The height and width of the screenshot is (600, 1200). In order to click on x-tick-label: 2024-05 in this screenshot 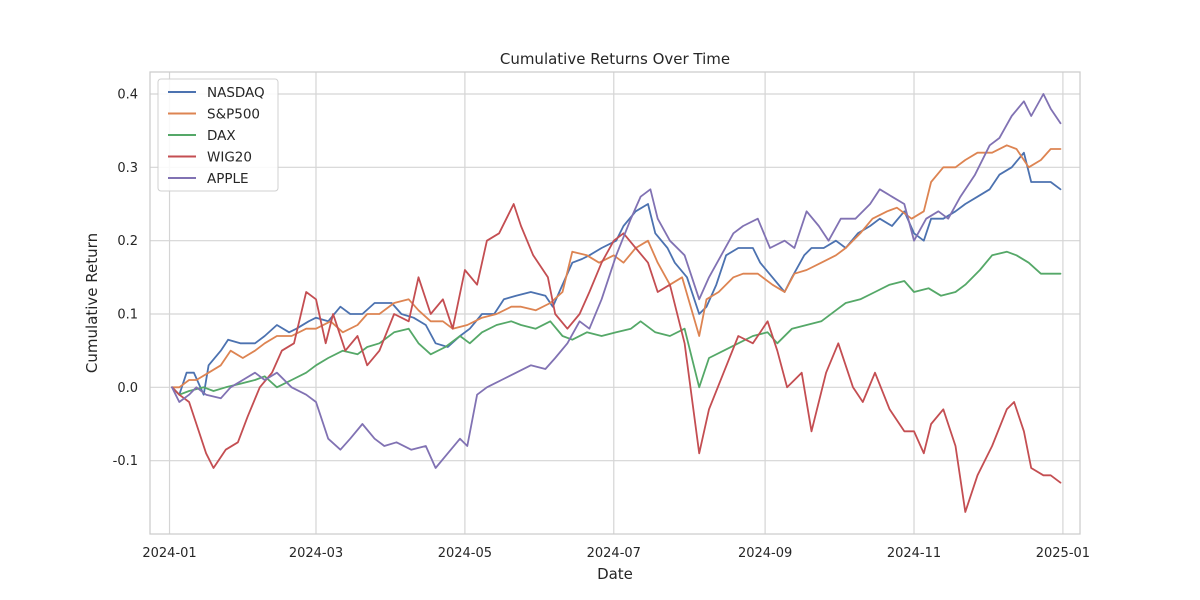, I will do `click(465, 553)`.